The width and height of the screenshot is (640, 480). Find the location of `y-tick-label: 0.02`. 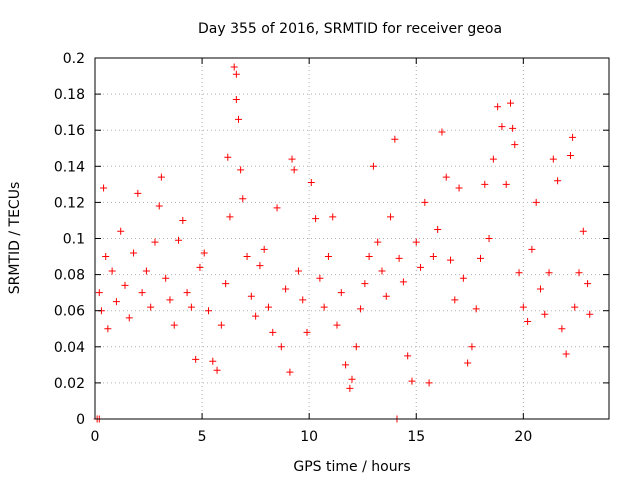

y-tick-label: 0.02 is located at coordinates (69, 384).